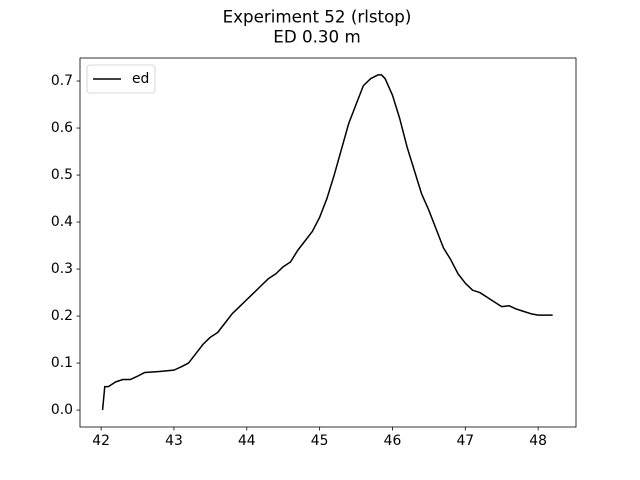  What do you see at coordinates (140, 79) in the screenshot?
I see `legend-label: ed` at bounding box center [140, 79].